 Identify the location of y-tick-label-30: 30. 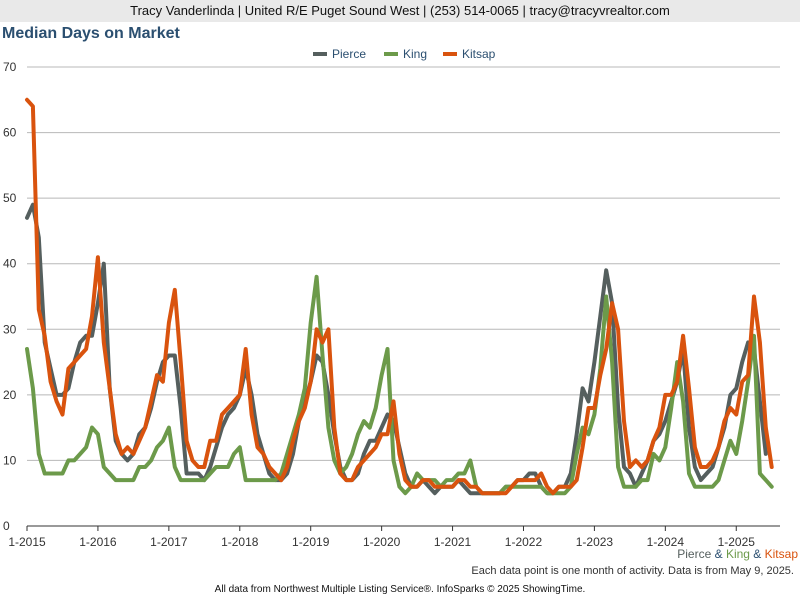
(10, 329).